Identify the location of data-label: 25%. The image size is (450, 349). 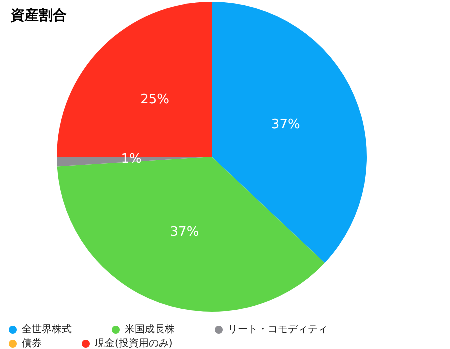
(155, 100).